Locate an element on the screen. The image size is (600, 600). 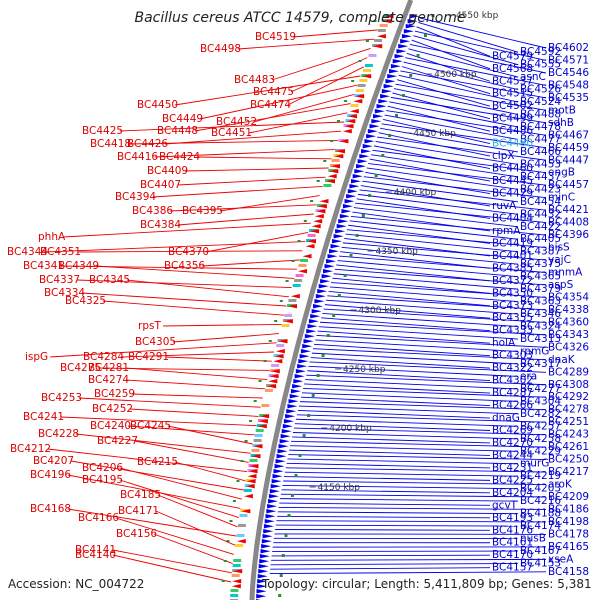
gene-label-right: BC4250 is located at coordinates (568, 460).